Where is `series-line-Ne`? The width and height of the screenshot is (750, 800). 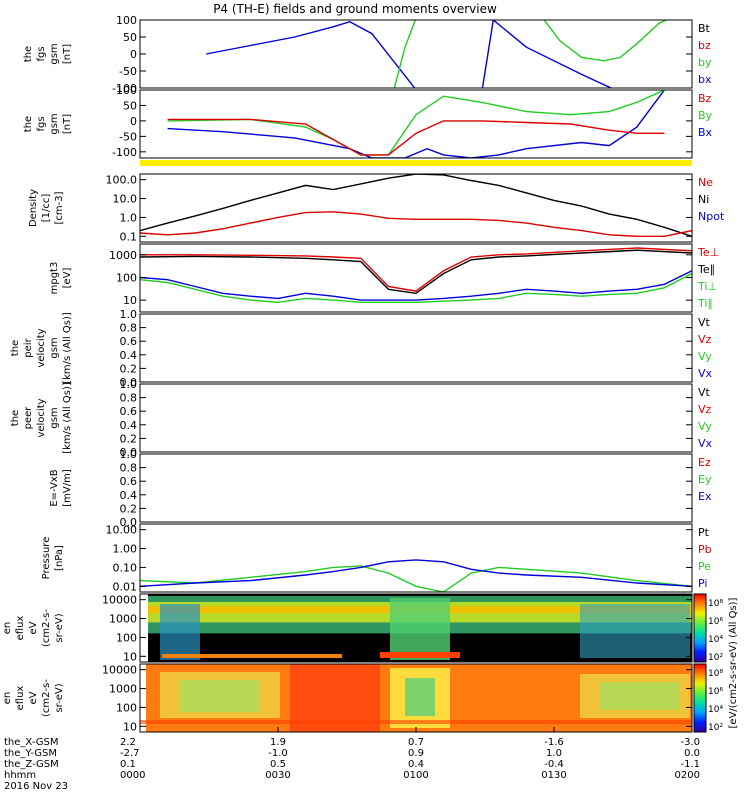 series-line-Ne is located at coordinates (416, 224).